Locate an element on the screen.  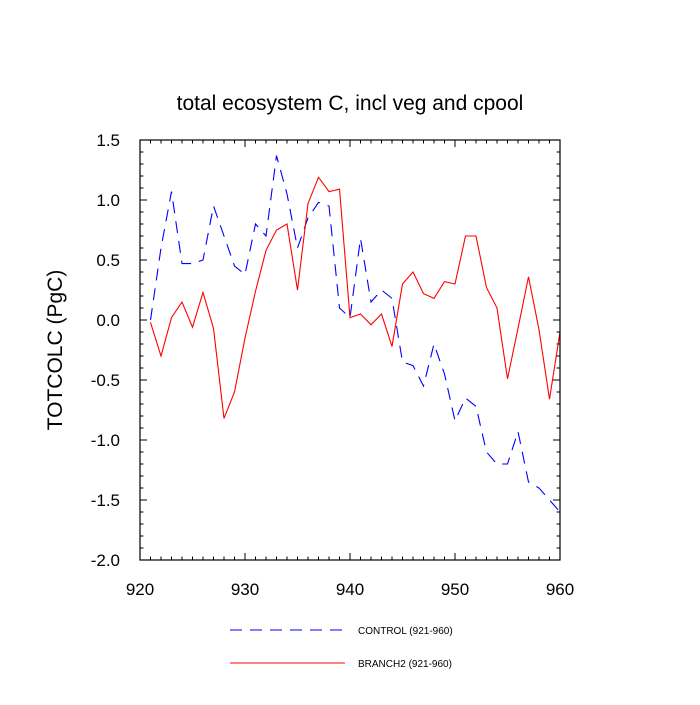
x-tick-label: 940 is located at coordinates (350, 589).